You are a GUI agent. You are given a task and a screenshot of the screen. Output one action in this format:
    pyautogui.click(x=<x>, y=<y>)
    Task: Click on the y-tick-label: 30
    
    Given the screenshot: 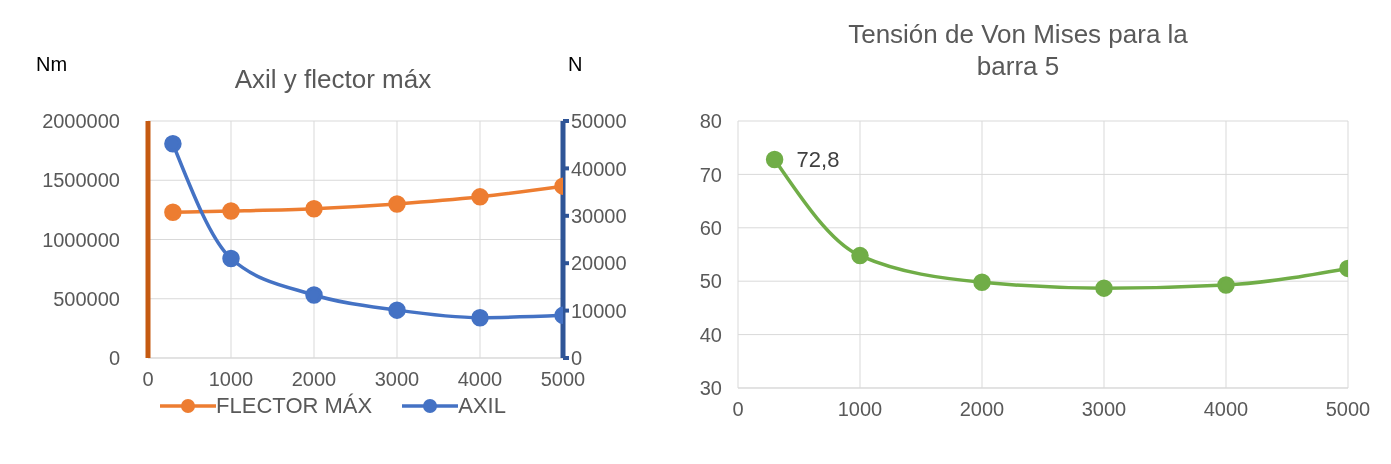 What is the action you would take?
    pyautogui.click(x=710, y=388)
    